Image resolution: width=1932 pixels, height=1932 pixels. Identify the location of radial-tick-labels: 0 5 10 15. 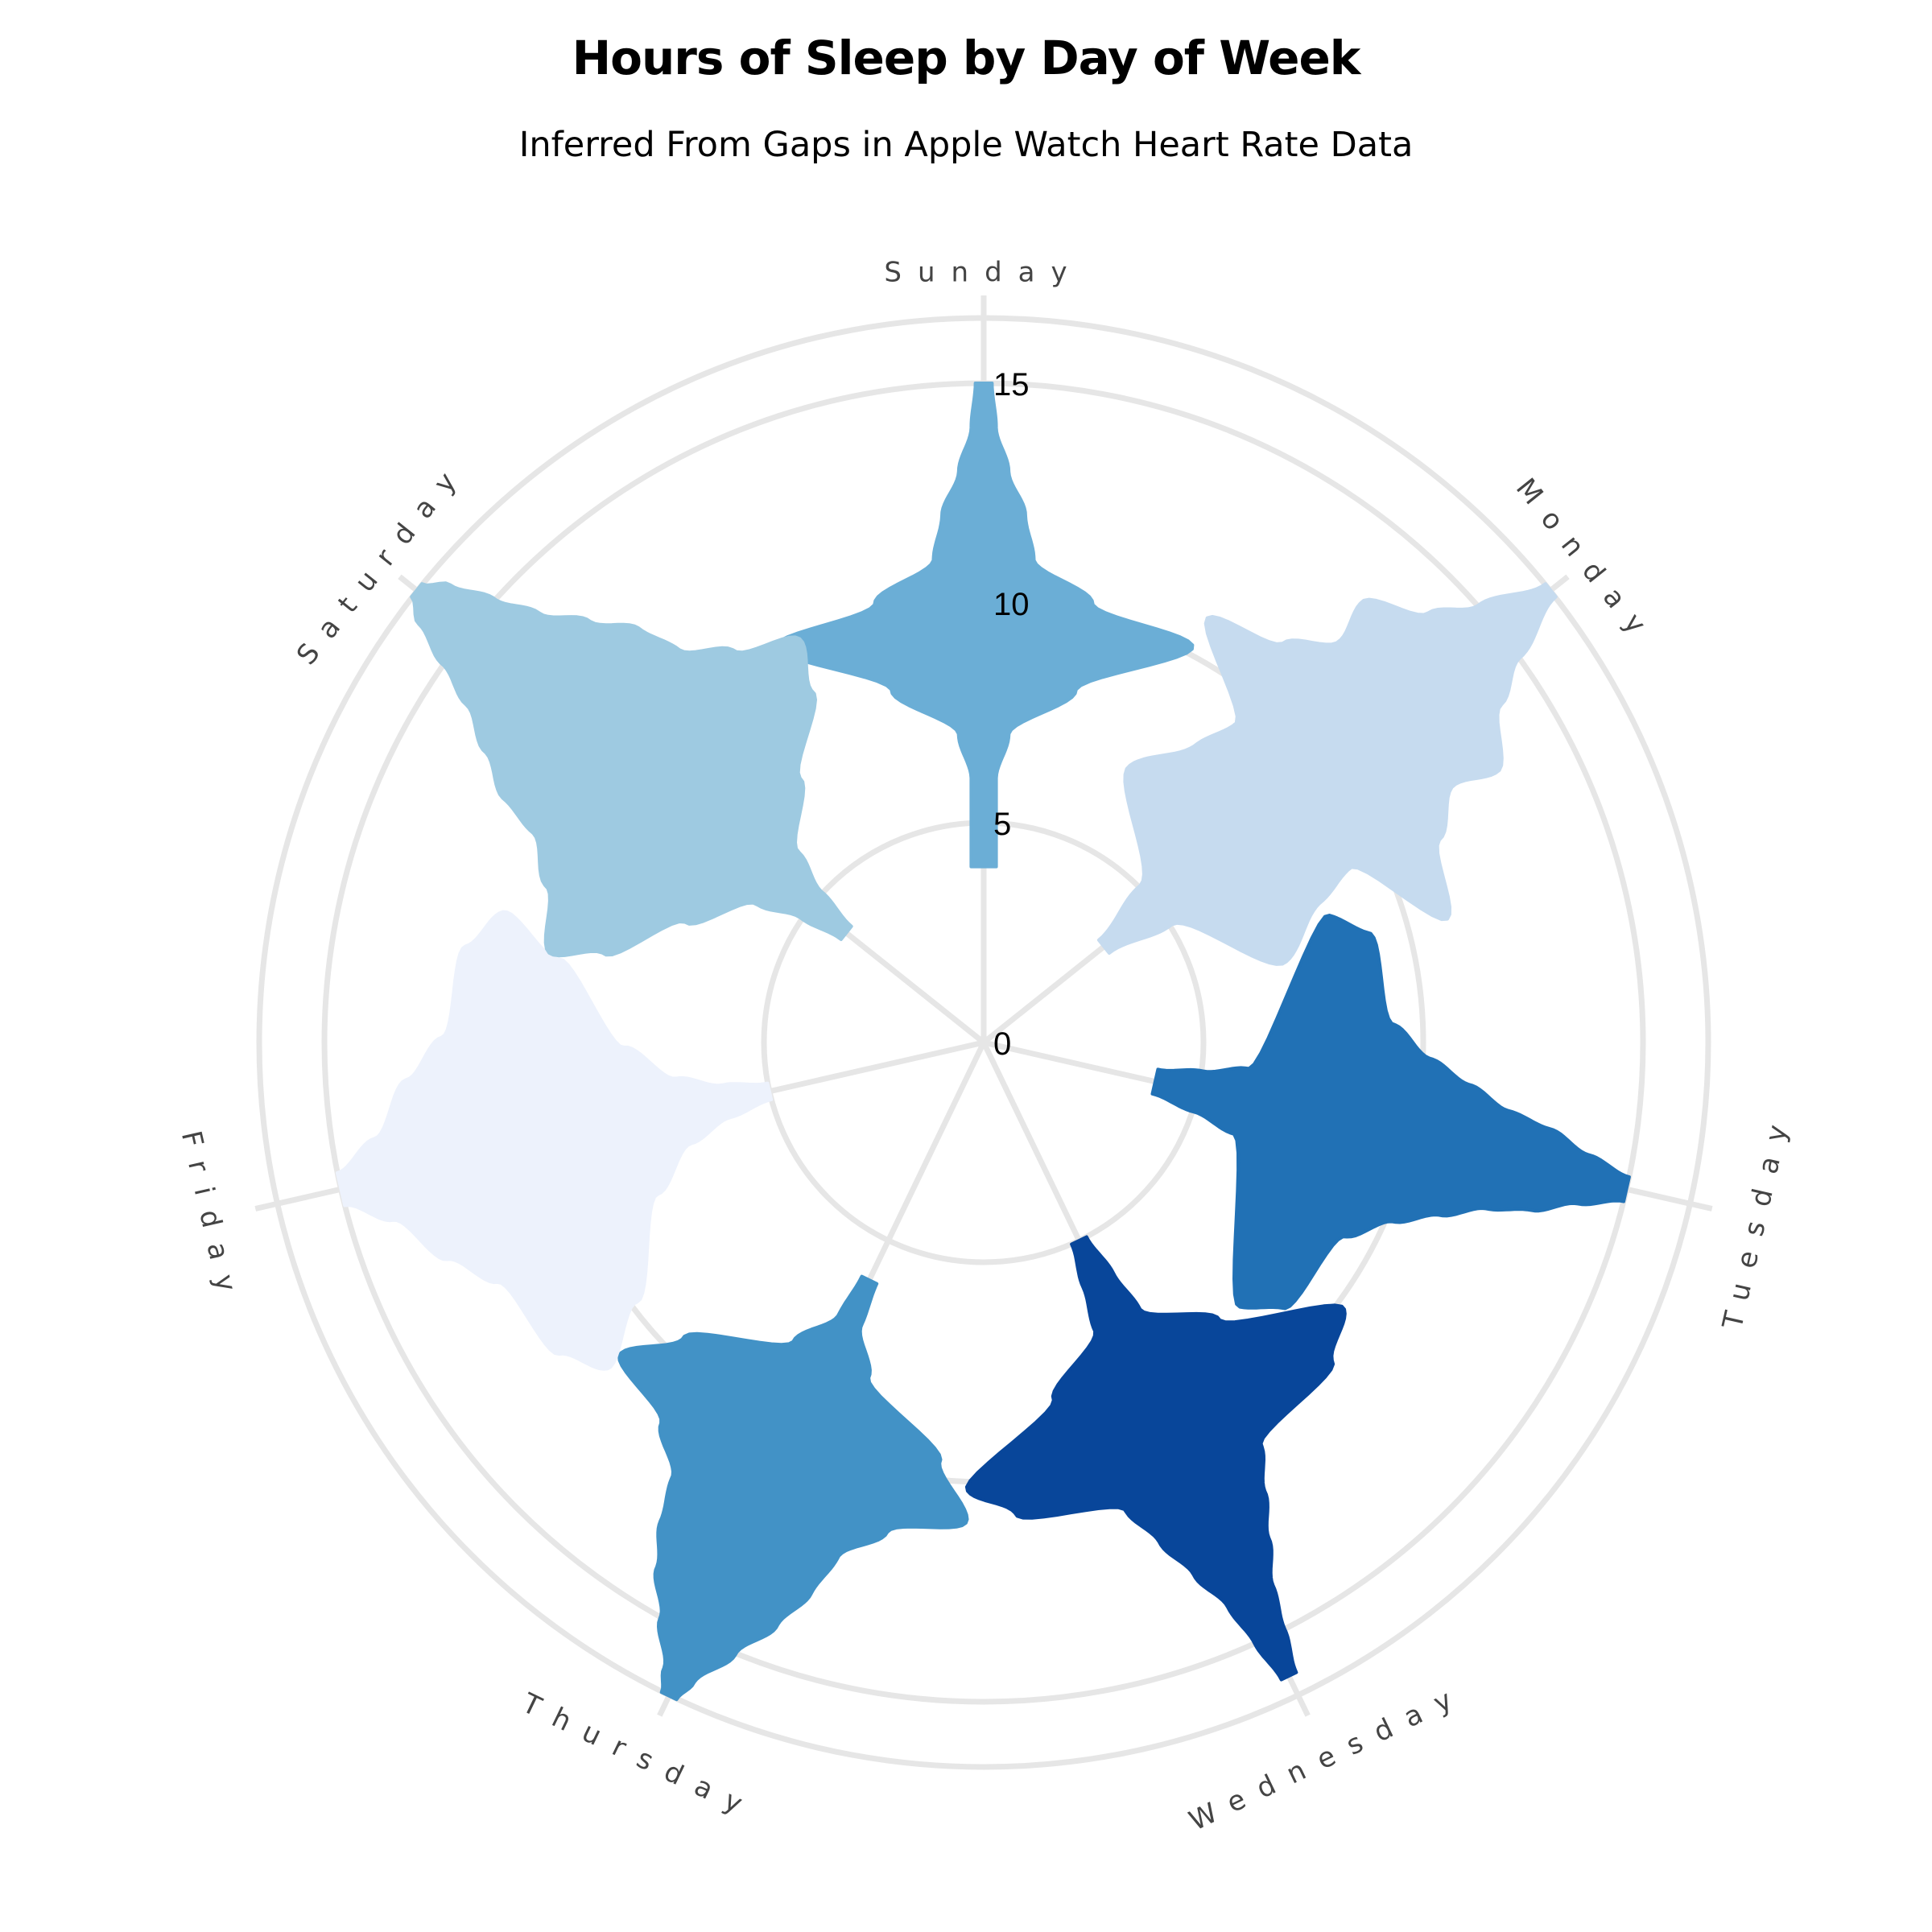
(1011, 714).